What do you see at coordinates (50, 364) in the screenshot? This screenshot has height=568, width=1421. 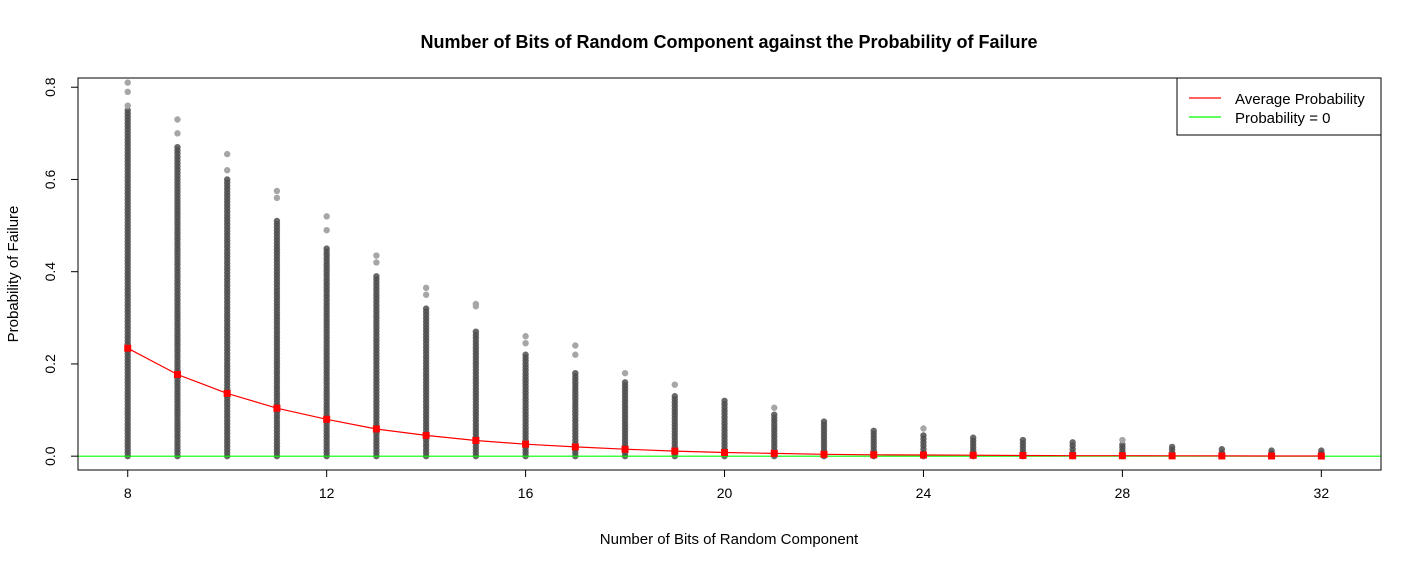 I see `y-tick-label: 0.2` at bounding box center [50, 364].